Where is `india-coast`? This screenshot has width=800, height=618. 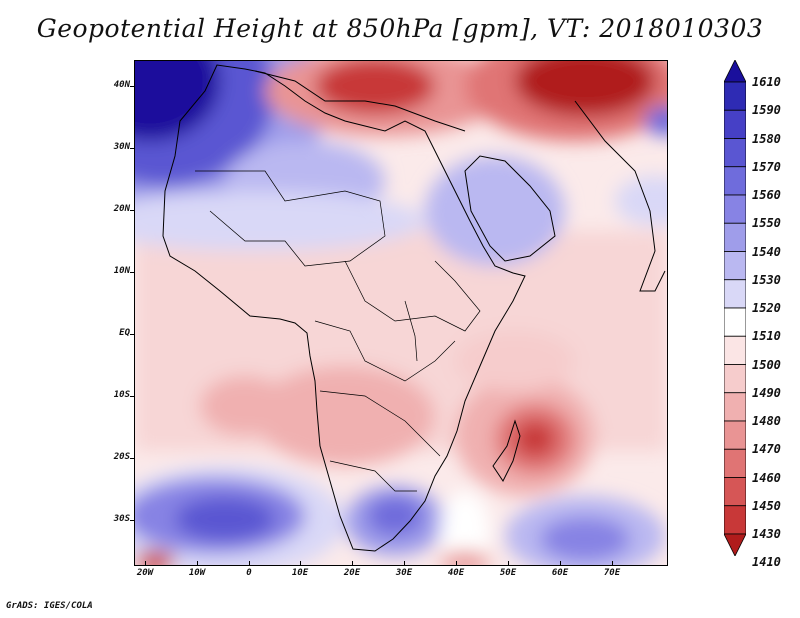
india-coast is located at coordinates (620, 196).